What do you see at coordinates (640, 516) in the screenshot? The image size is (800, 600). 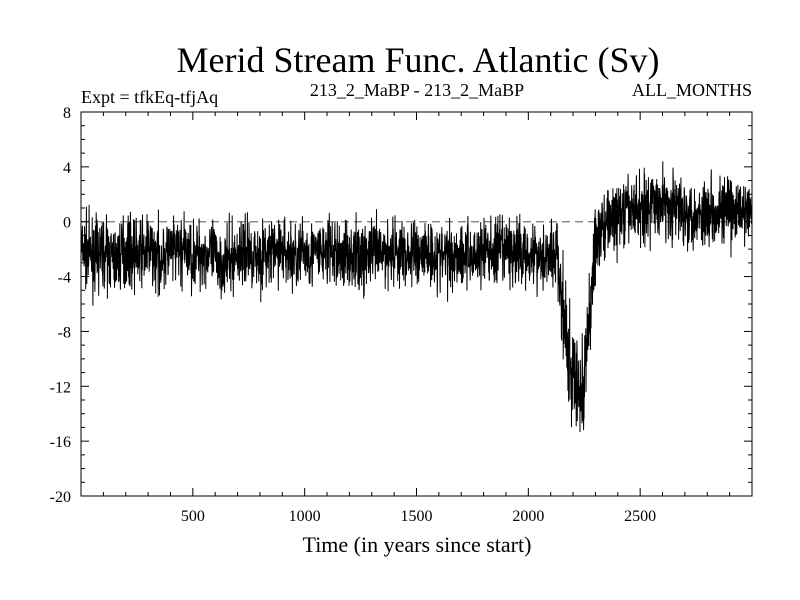 I see `x-tick-label: 2500` at bounding box center [640, 516].